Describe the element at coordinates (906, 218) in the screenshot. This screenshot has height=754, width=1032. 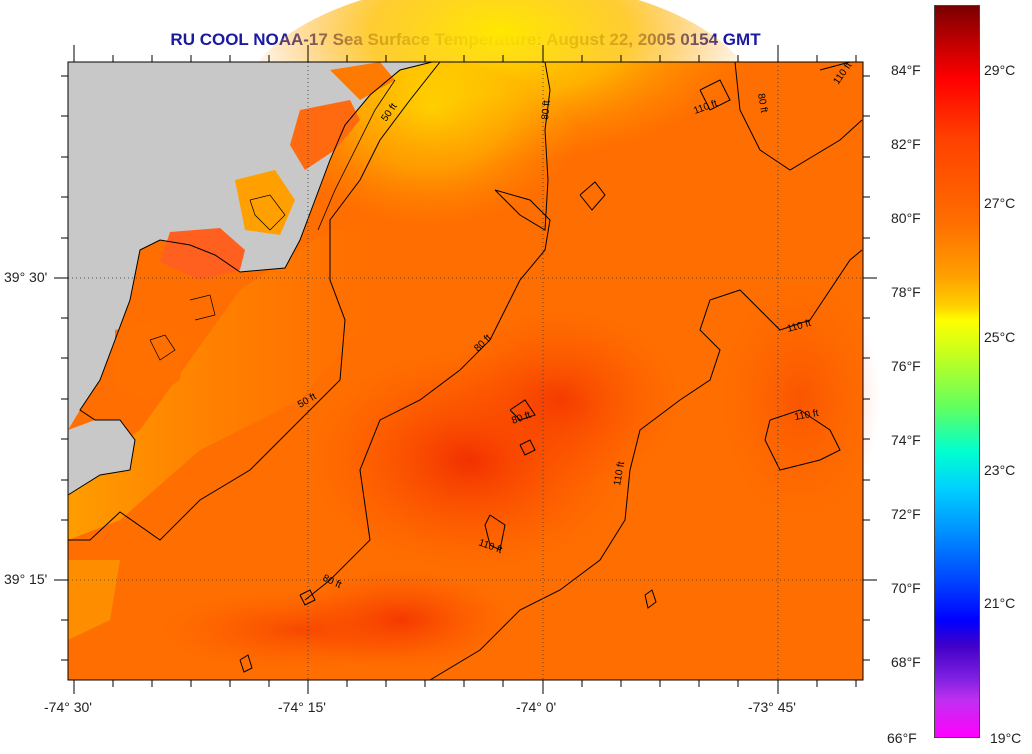
I see `colorbar-f-label: 80°F` at that location.